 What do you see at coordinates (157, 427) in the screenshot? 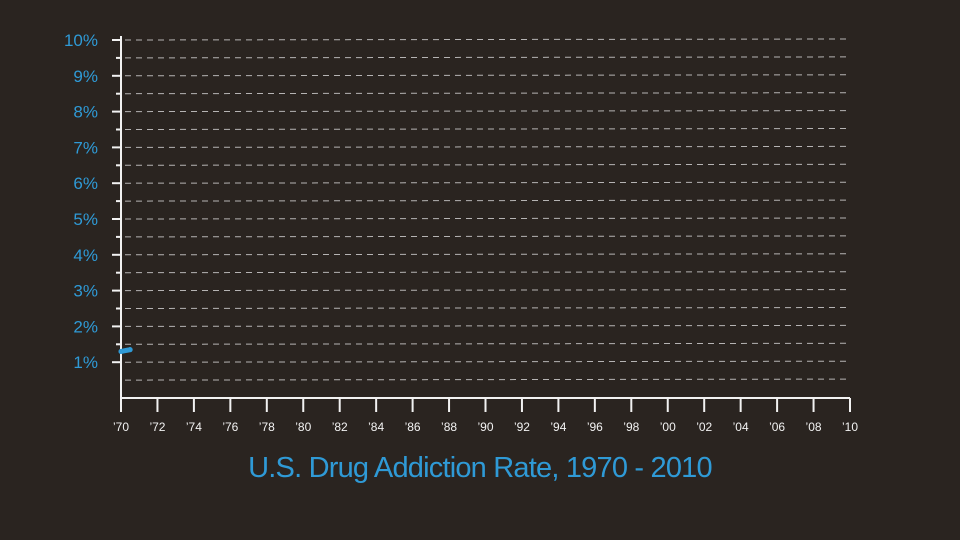
I see `x-tick-label: ’72` at bounding box center [157, 427].